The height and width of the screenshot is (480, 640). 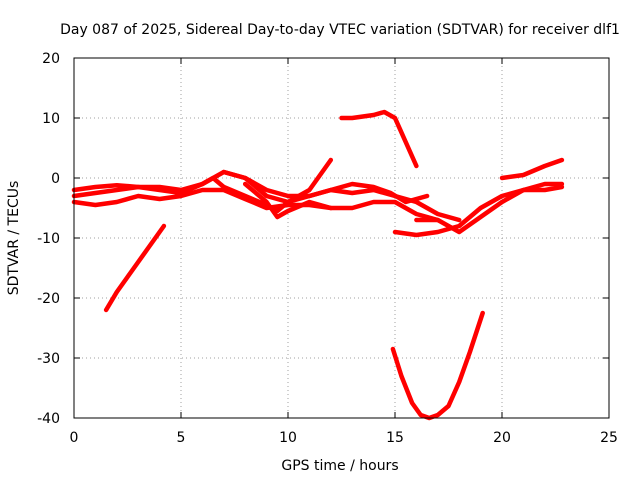 I want to click on y-tick-label: 10, so click(x=51, y=119).